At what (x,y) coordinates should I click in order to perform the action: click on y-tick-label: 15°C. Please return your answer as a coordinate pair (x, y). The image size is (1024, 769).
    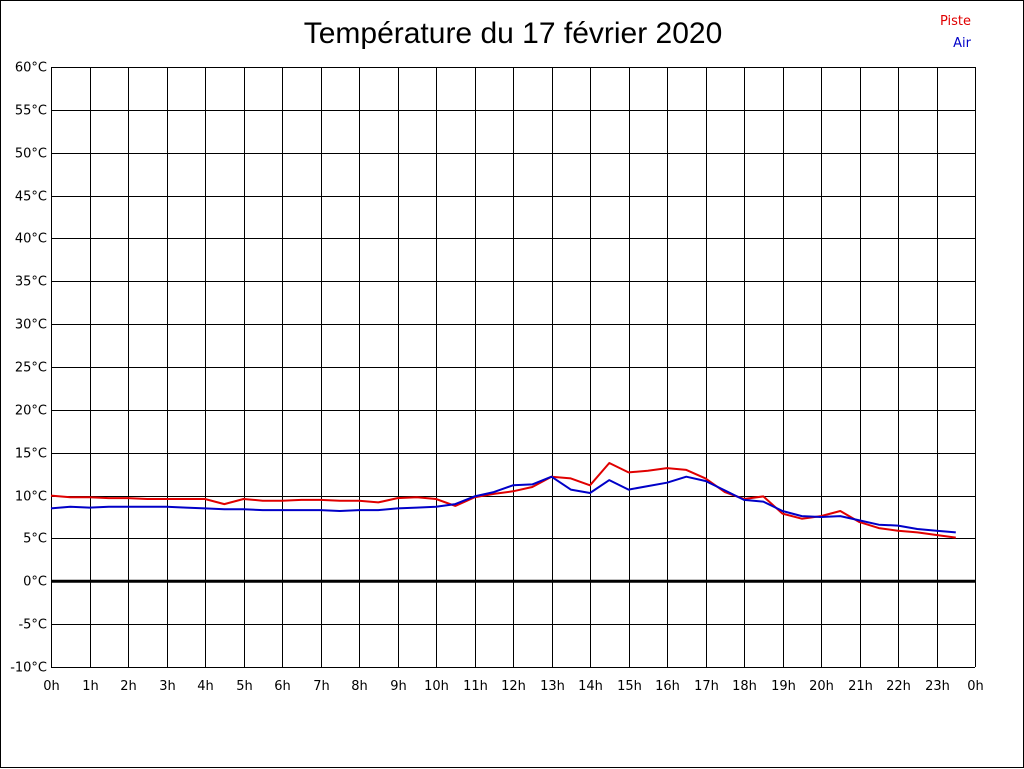
    Looking at the image, I should click on (31, 454).